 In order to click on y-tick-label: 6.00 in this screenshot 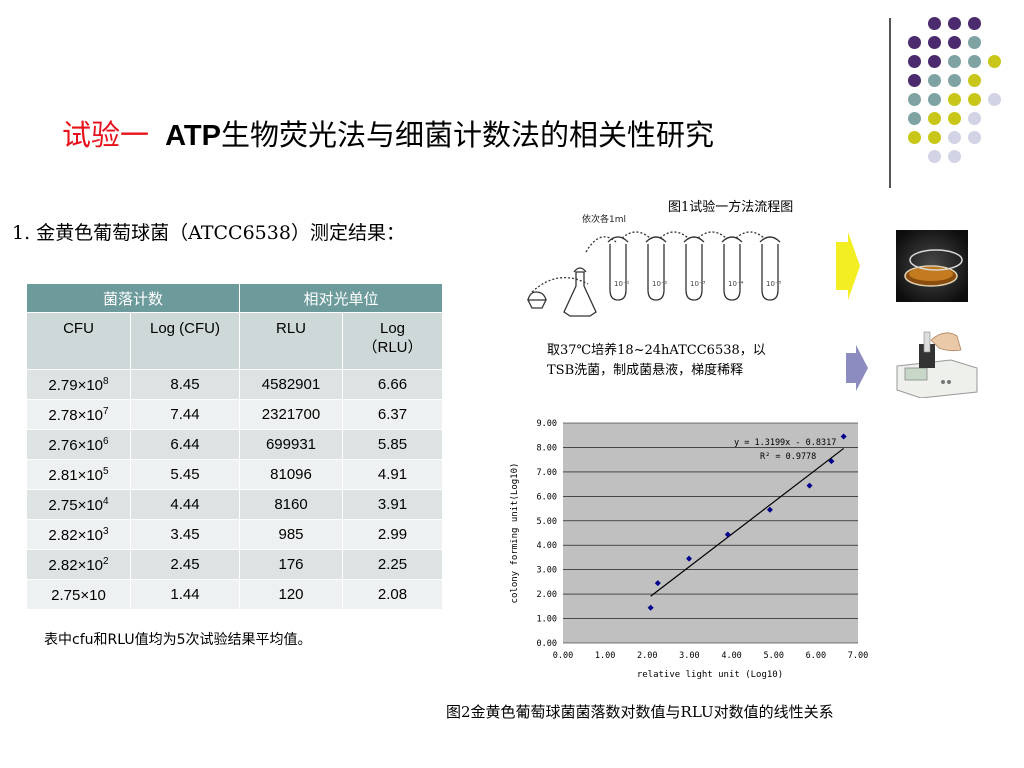, I will do `click(547, 497)`.